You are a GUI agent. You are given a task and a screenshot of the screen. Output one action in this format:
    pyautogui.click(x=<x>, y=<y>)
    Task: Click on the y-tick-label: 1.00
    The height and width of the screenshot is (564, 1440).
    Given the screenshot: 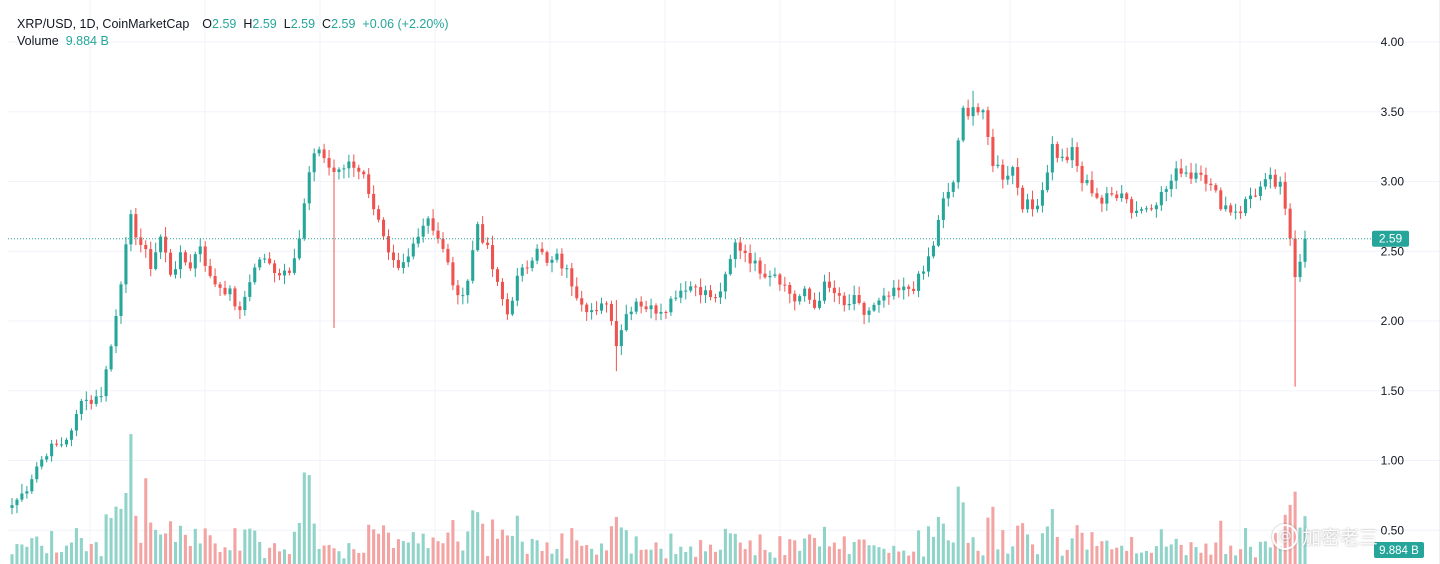 What is the action you would take?
    pyautogui.click(x=1393, y=461)
    